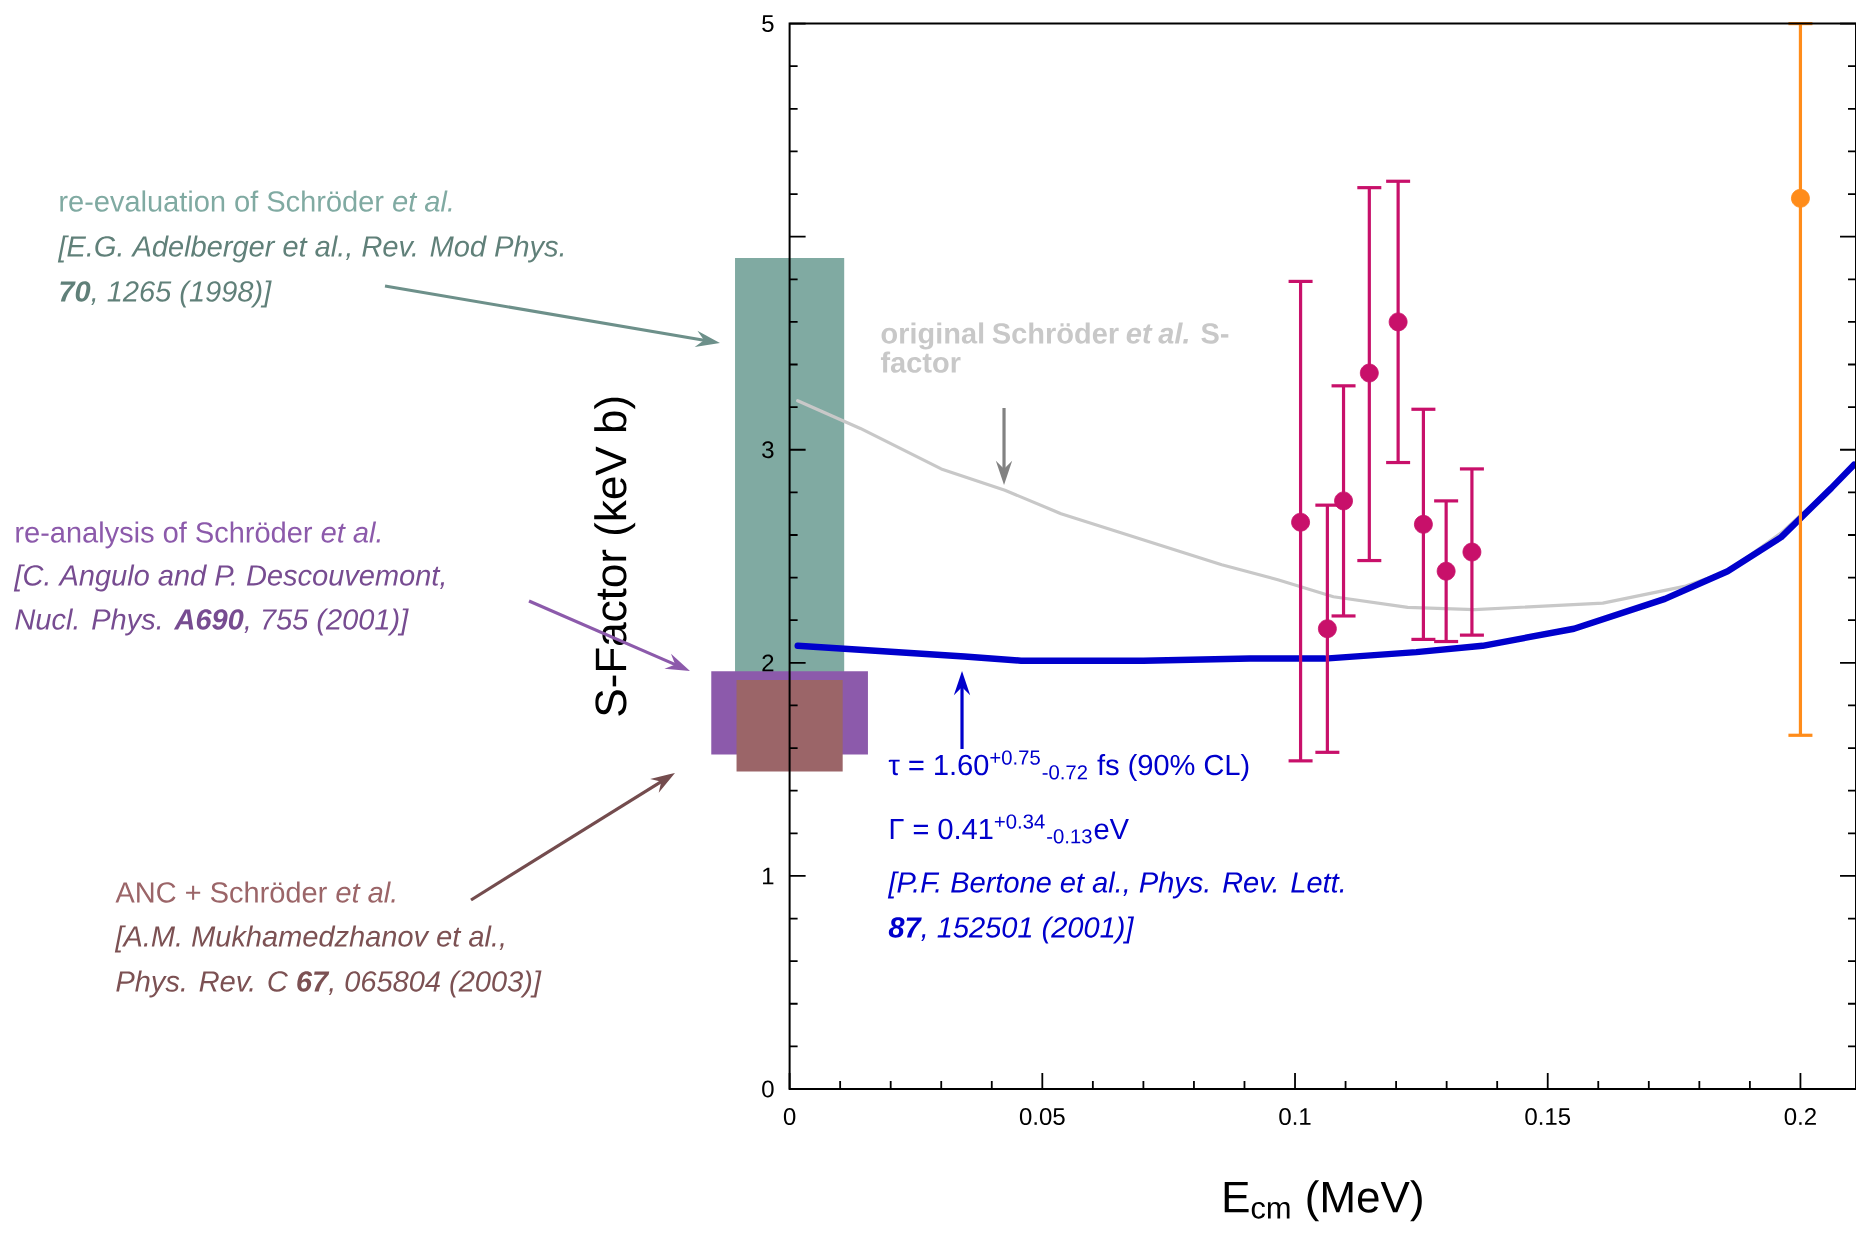 The width and height of the screenshot is (1856, 1257). What do you see at coordinates (768, 663) in the screenshot?
I see `y-tick-label: 2` at bounding box center [768, 663].